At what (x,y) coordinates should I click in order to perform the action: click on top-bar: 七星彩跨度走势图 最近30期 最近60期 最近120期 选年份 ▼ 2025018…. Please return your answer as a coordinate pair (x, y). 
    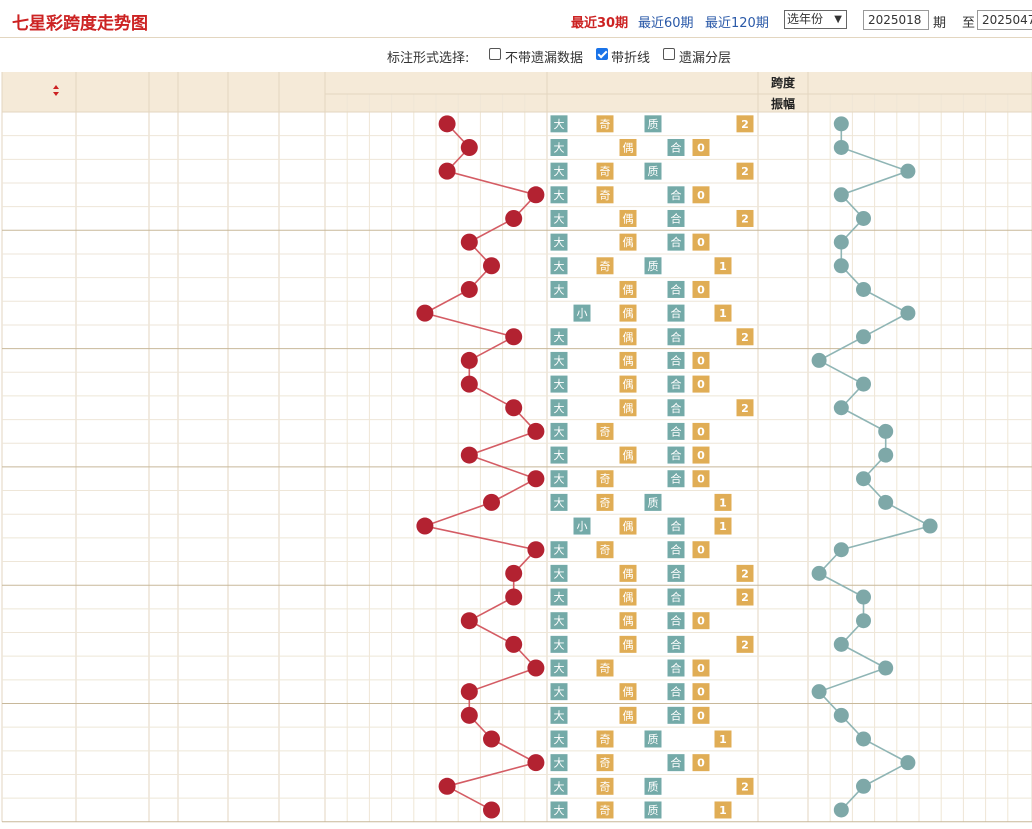
    Looking at the image, I should click on (516, 19).